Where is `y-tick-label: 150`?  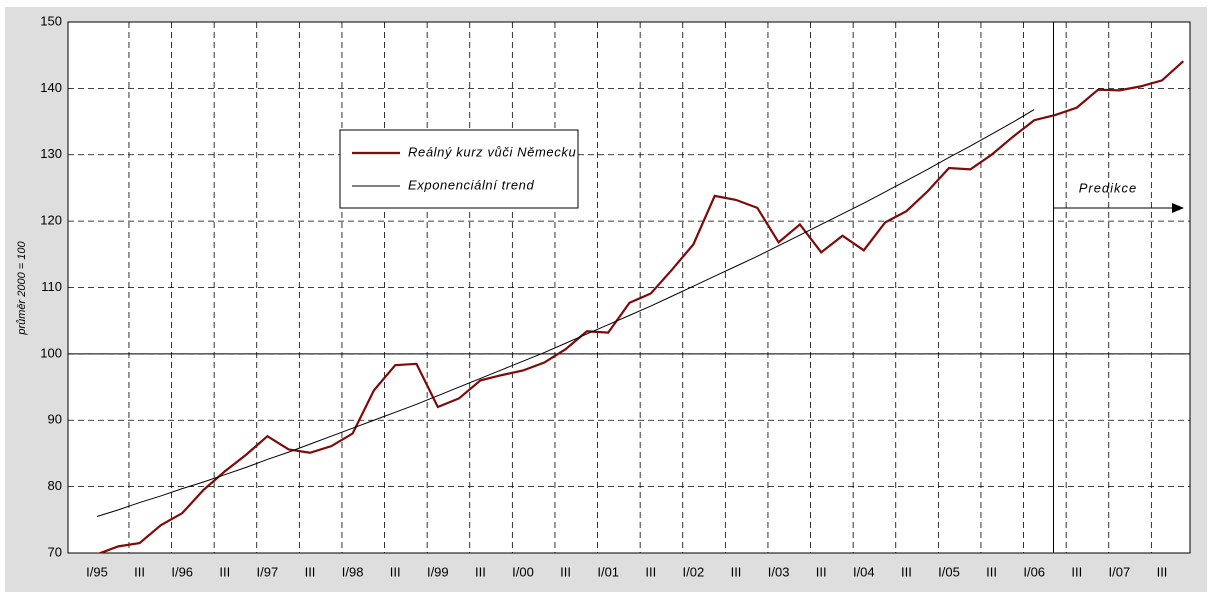 y-tick-label: 150 is located at coordinates (51, 20).